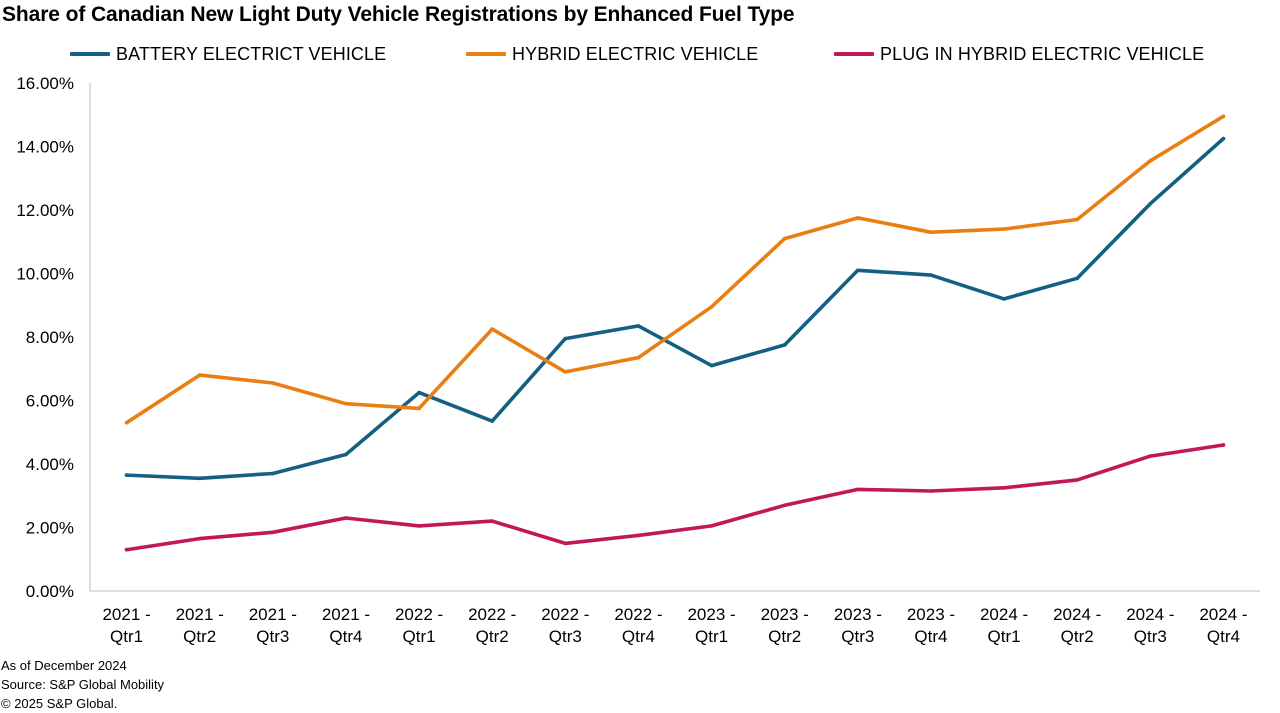 The height and width of the screenshot is (713, 1280). Describe the element at coordinates (45, 274) in the screenshot. I see `y-tick-label: 10.00%` at that location.